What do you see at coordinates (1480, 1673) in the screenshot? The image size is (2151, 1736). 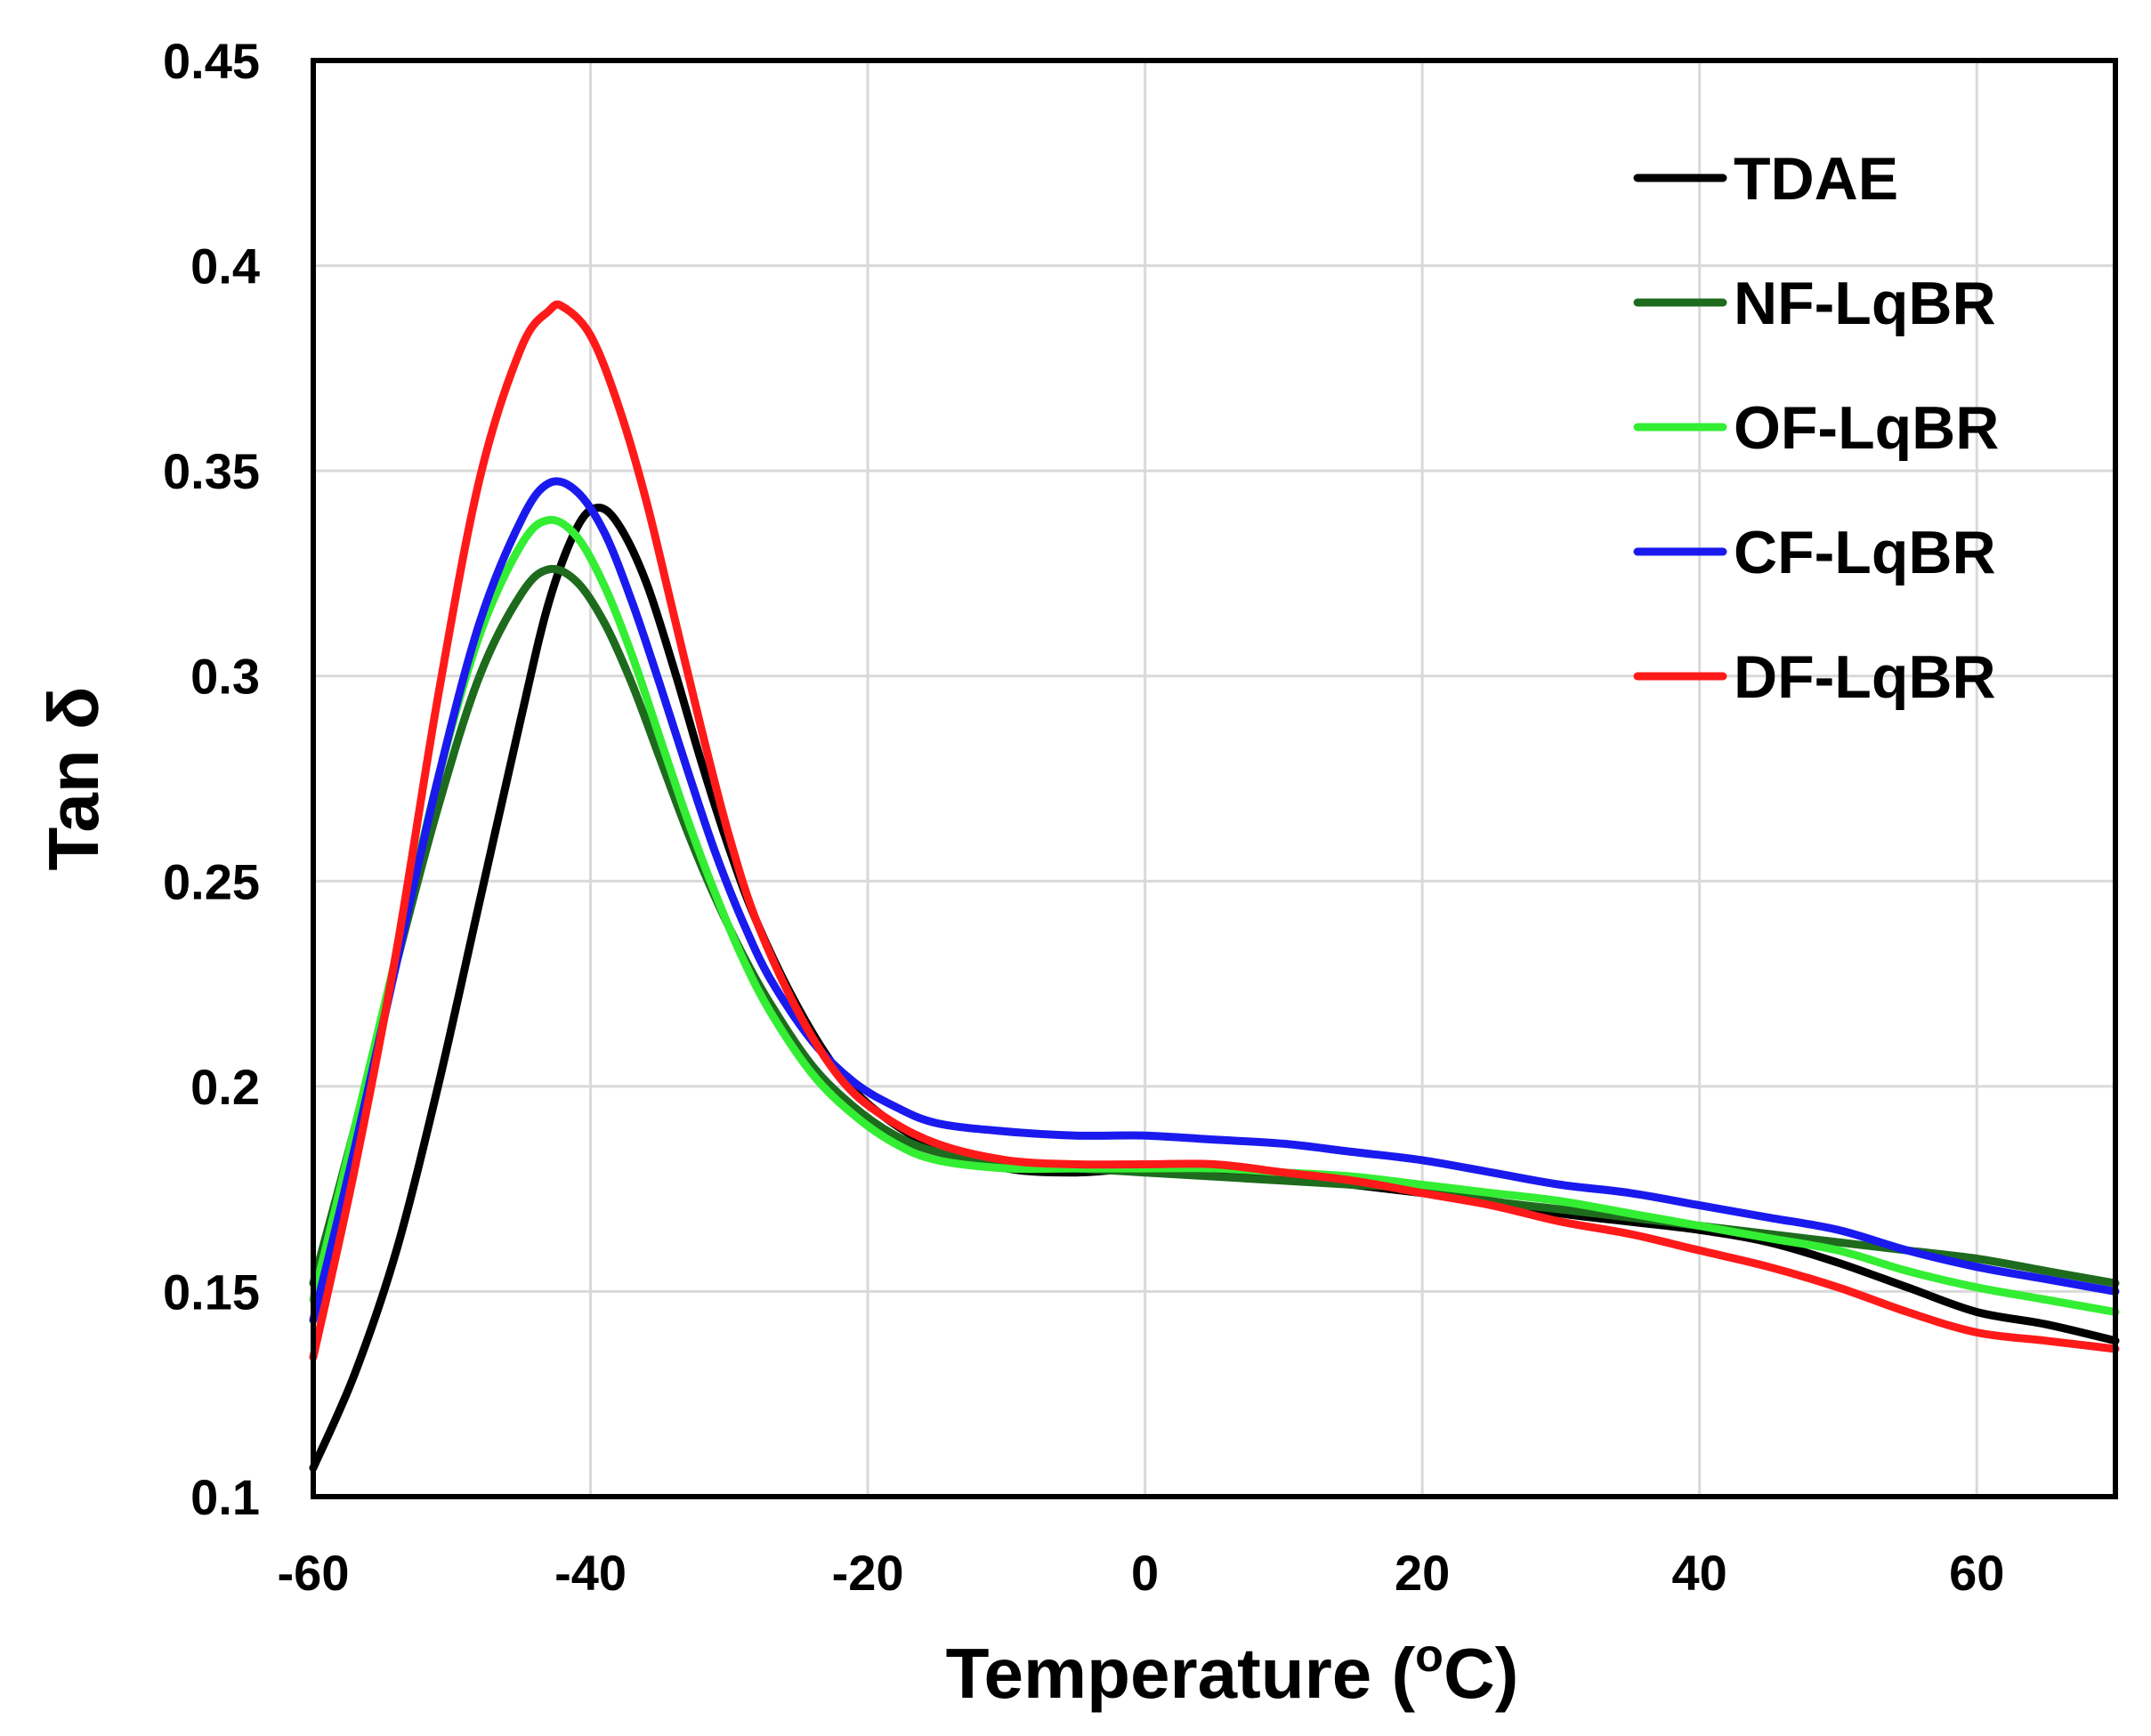 I see `x-axis-title-tail: C)` at bounding box center [1480, 1673].